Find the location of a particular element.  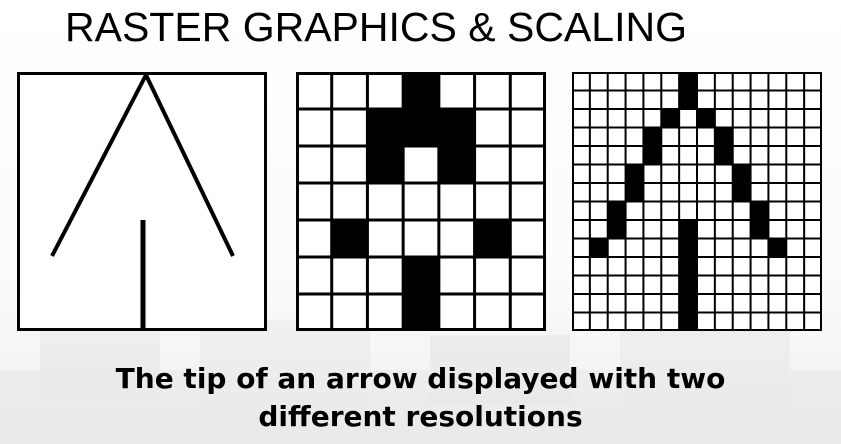

slide-title: RASTER GRAPHICS & SCALING is located at coordinates (376, 27).